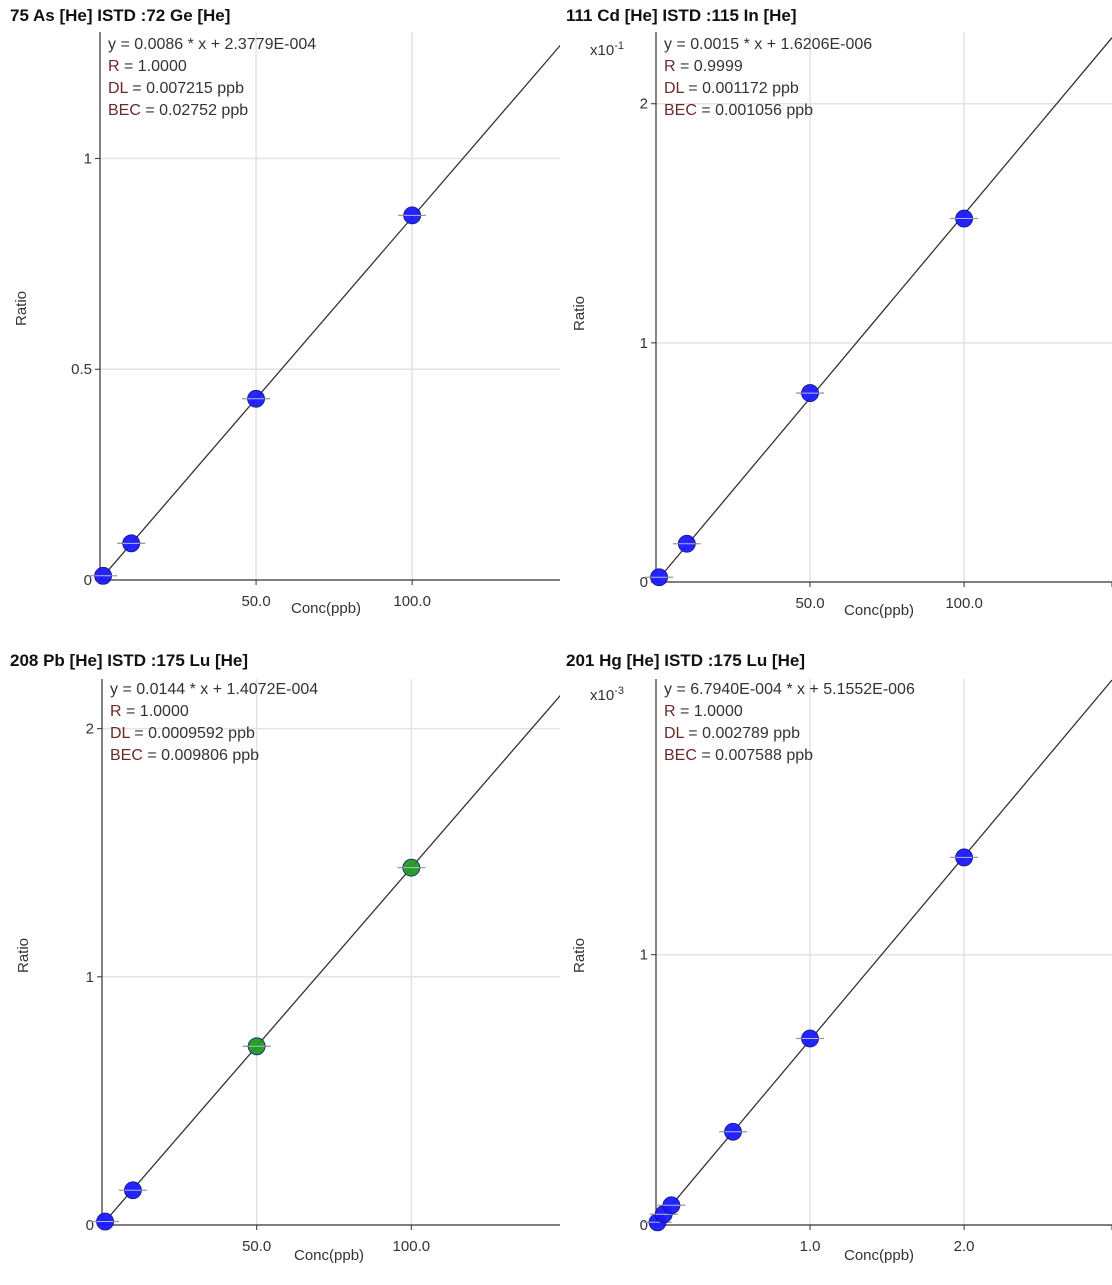  What do you see at coordinates (751, 733) in the screenshot?
I see `stat-value: 0.002789 ppb` at bounding box center [751, 733].